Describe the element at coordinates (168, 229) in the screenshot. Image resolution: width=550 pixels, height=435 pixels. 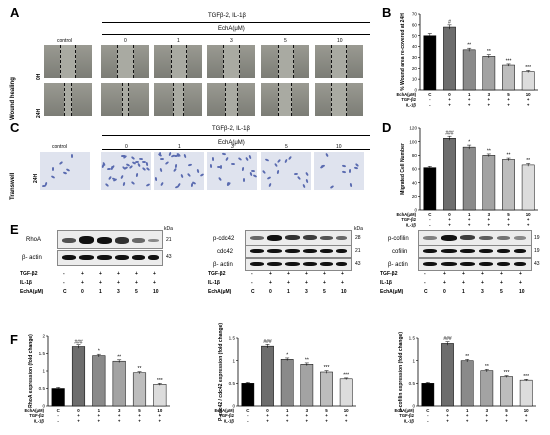
I see `kda-label-left: kDa` at that location.